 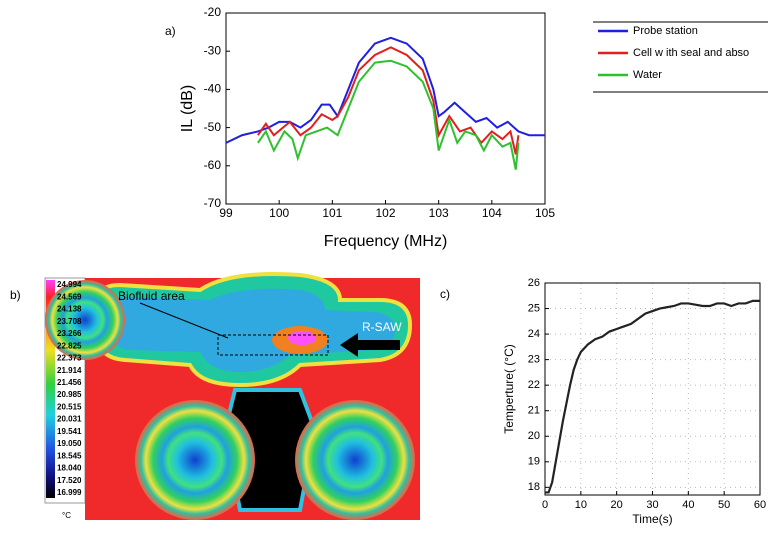 What do you see at coordinates (724, 505) in the screenshot?
I see `x-tick-label: 50` at bounding box center [724, 505].